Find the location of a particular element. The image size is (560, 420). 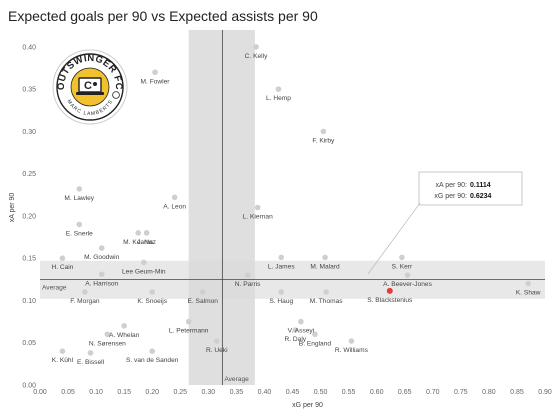

point-label: F. Kirby is located at coordinates (323, 140).